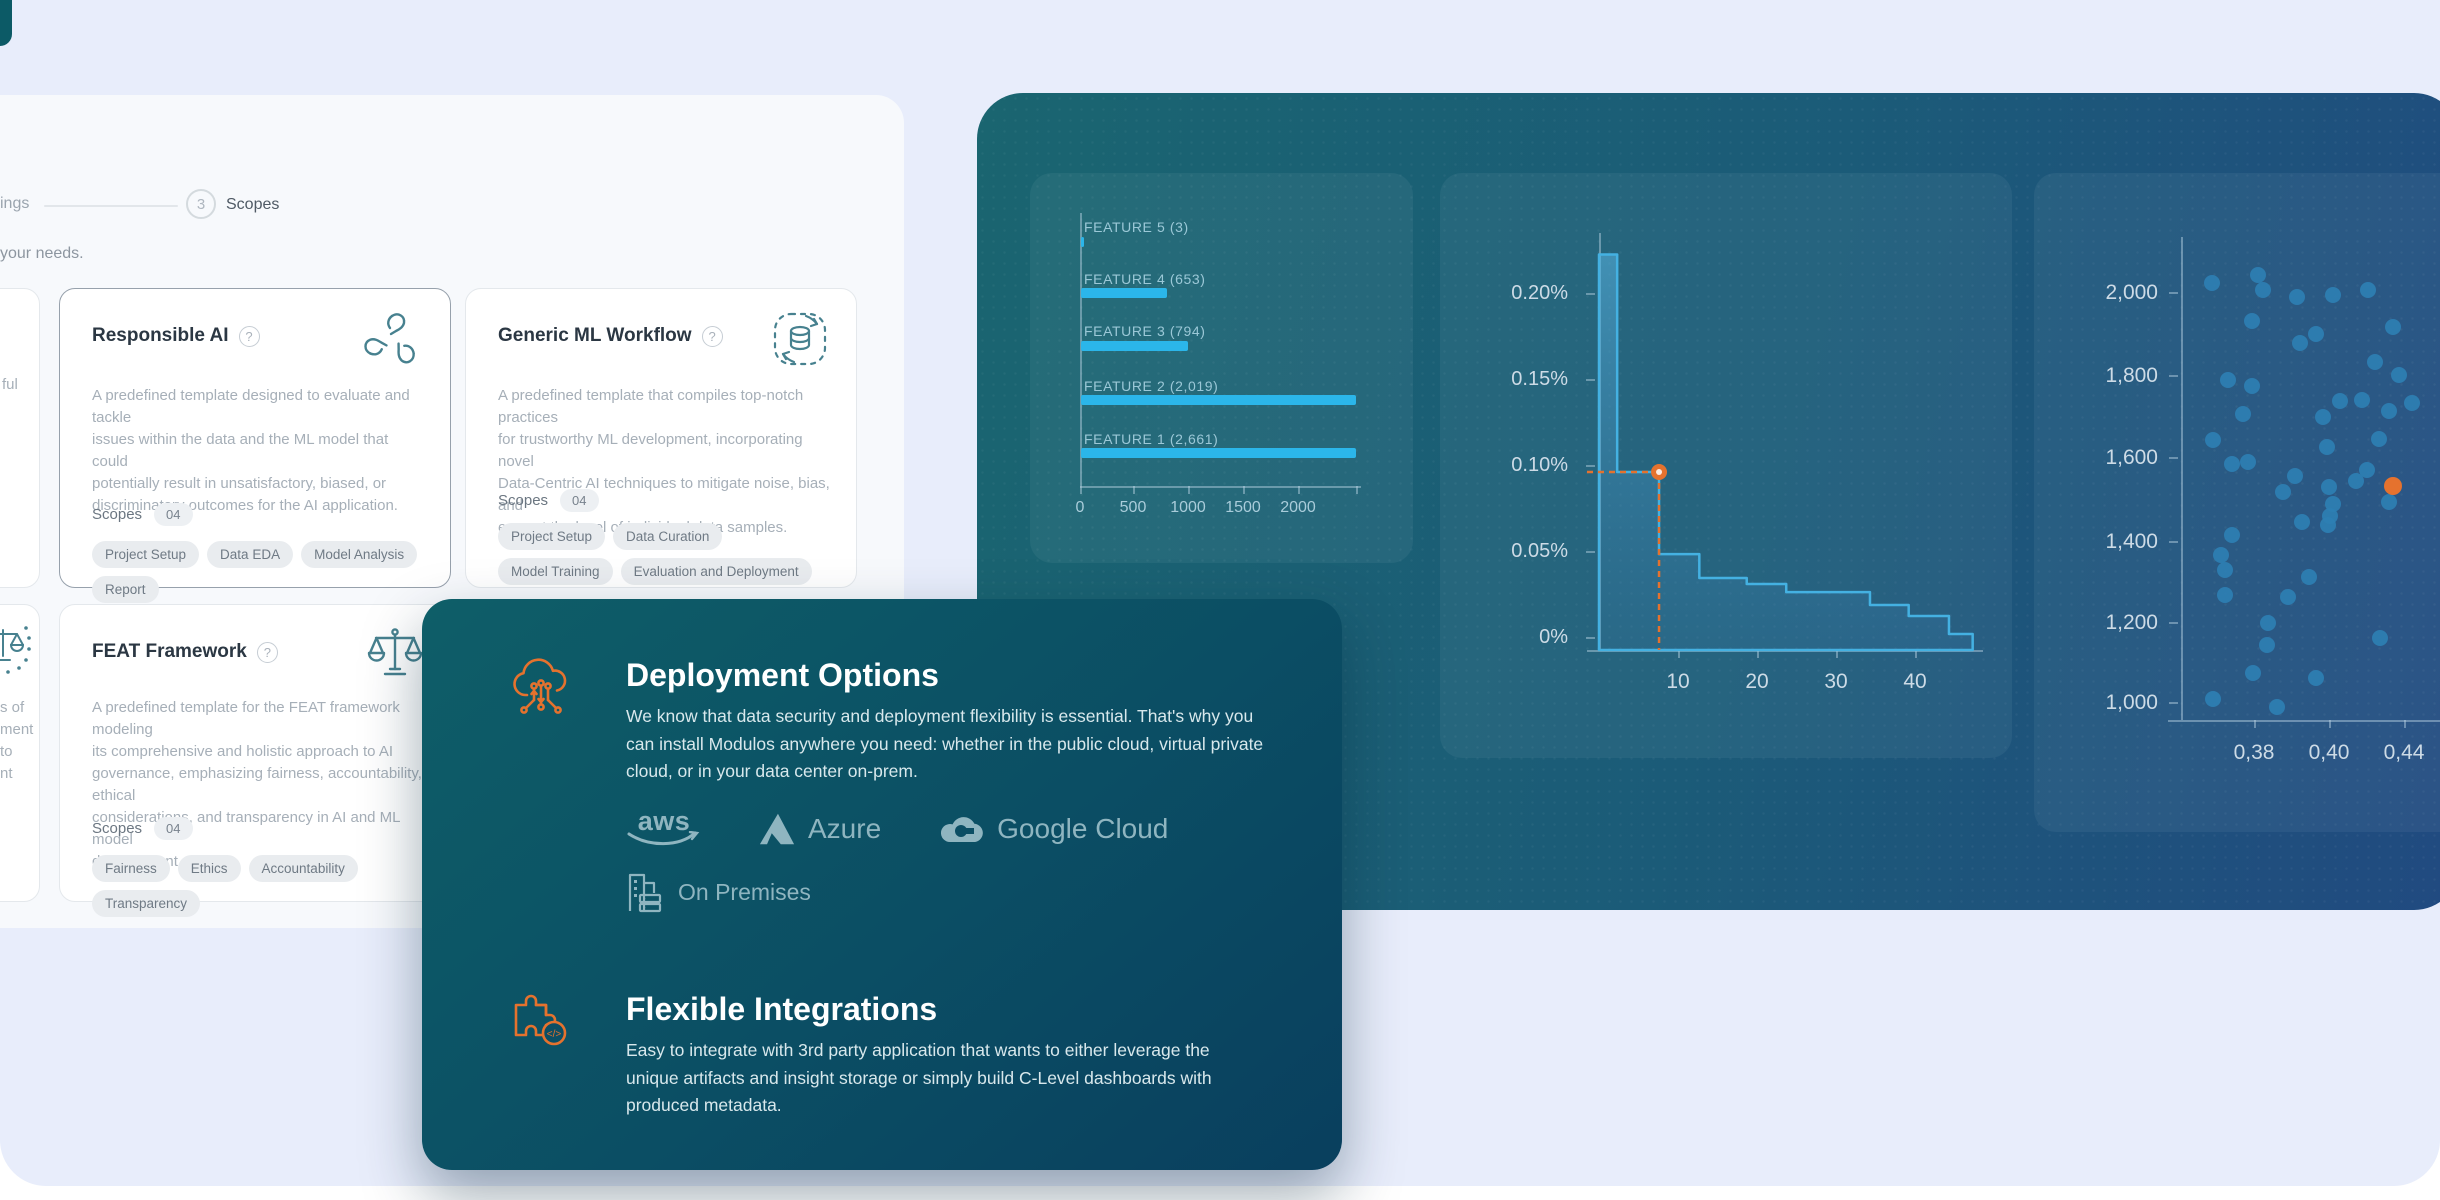  Describe the element at coordinates (1188, 507) in the screenshot. I see `bar-axis-tick: 1000` at that location.